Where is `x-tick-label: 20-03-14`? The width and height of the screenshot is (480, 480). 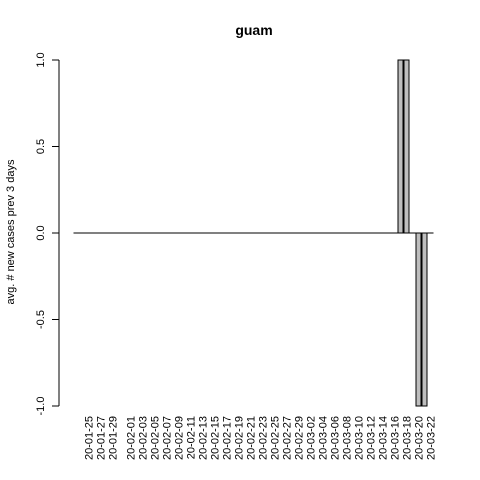 x-tick-label: 20-03-14 is located at coordinates (384, 438).